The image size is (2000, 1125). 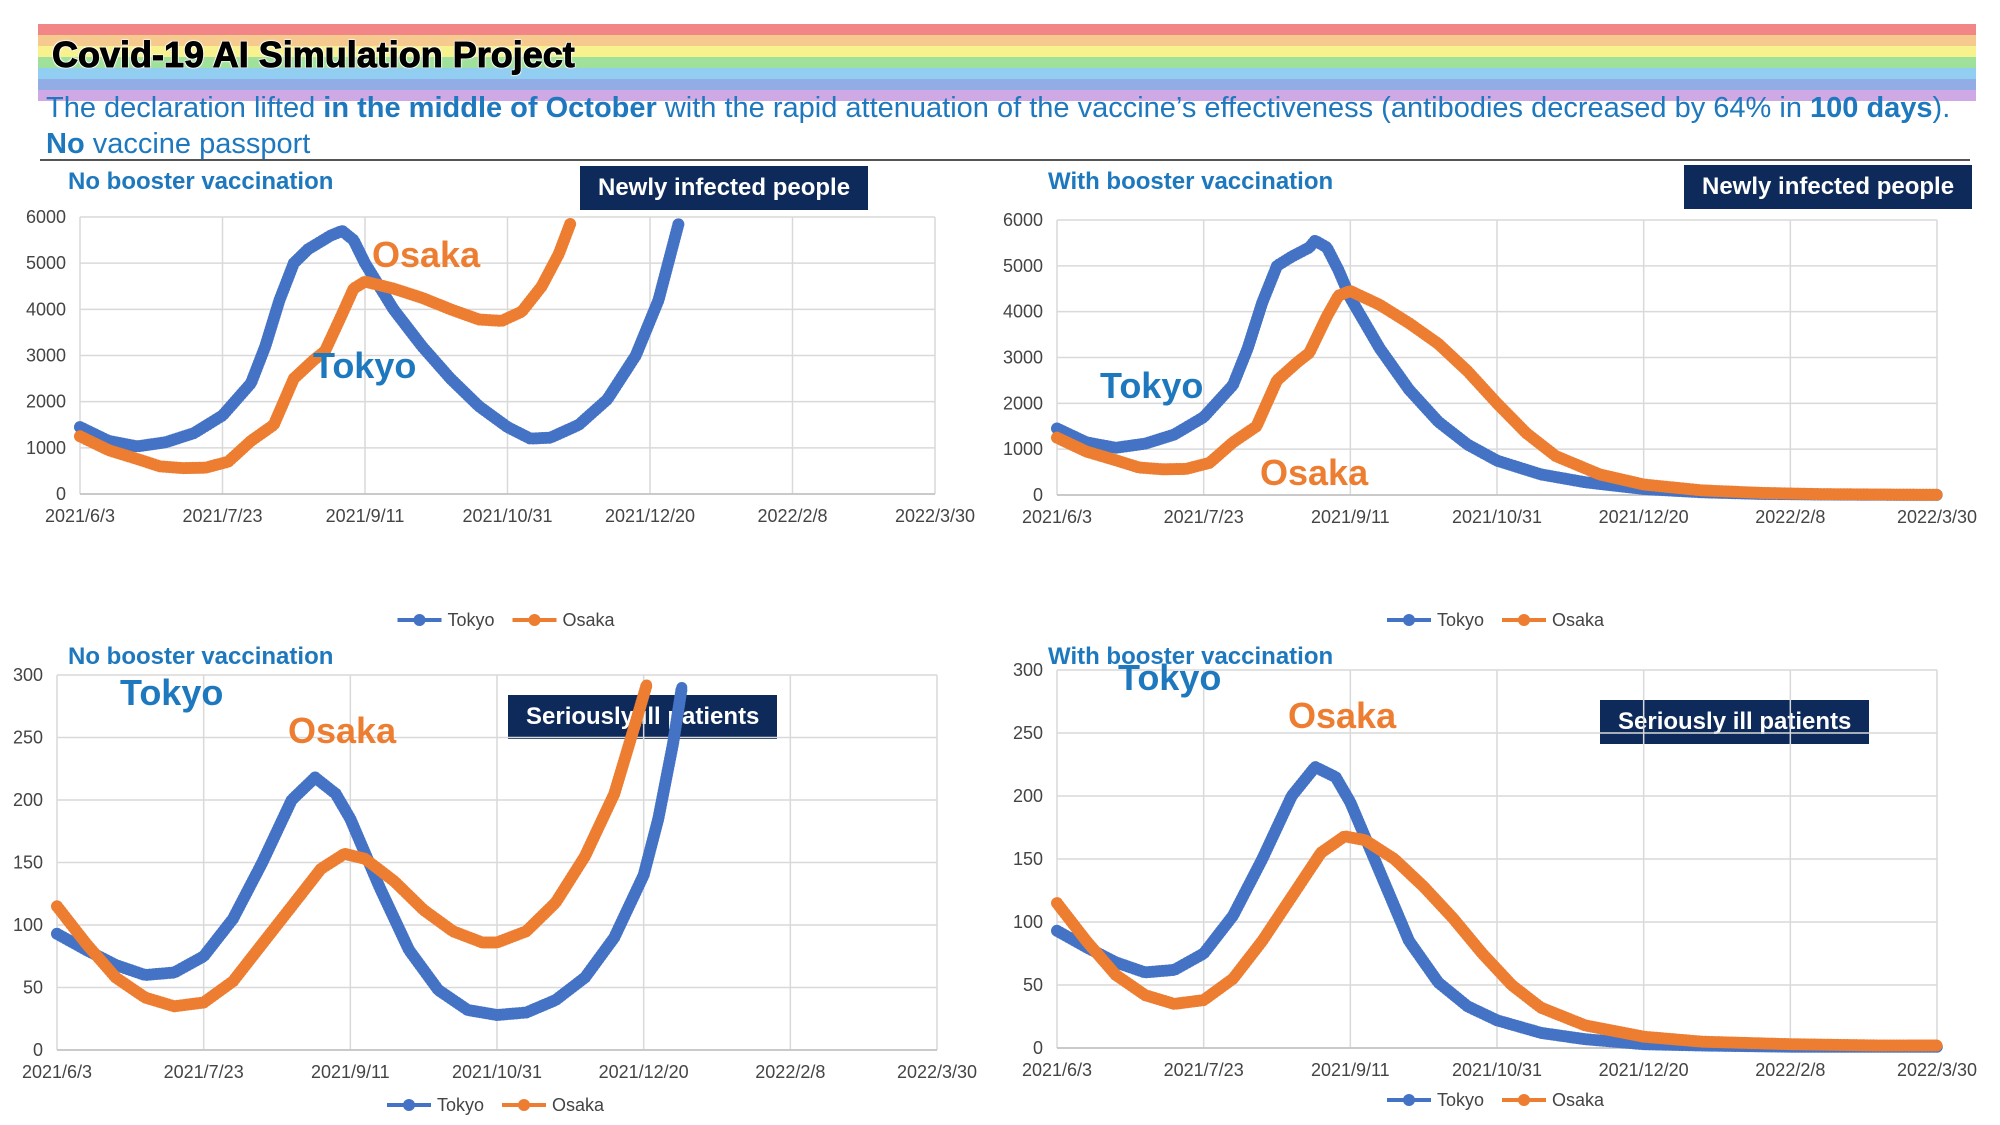 What do you see at coordinates (28, 863) in the screenshot?
I see `y-tick-label: 150` at bounding box center [28, 863].